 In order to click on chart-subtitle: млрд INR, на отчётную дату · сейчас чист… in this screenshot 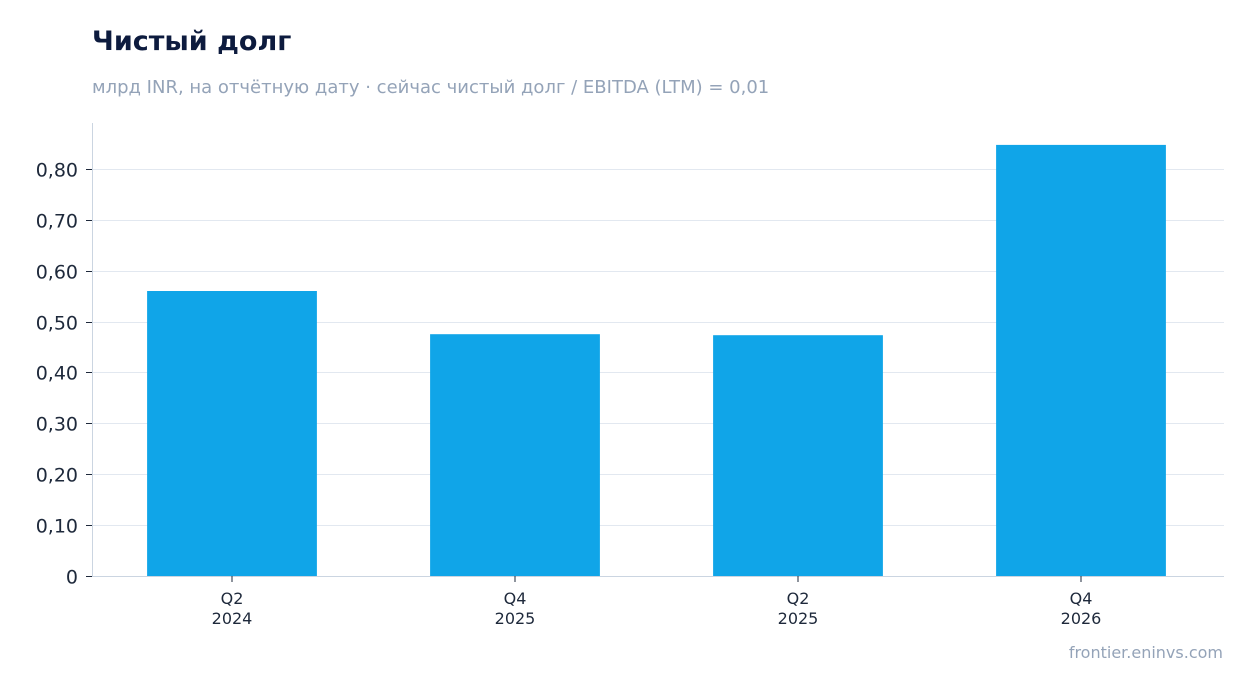, I will do `click(431, 87)`.